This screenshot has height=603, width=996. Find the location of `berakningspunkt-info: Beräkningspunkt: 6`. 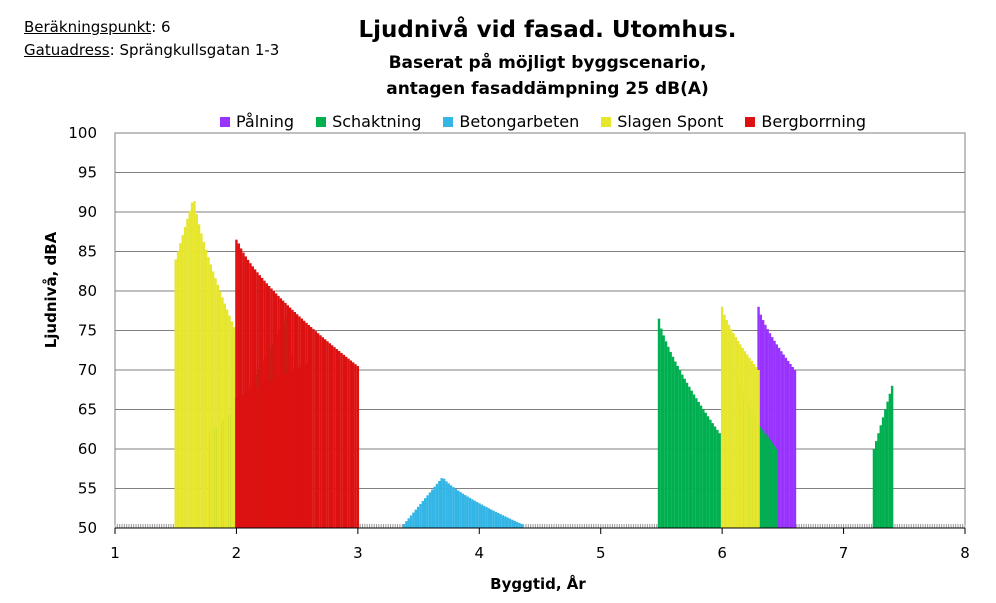

berakningspunkt-info: Beräkningspunkt: 6 is located at coordinates (97, 27).